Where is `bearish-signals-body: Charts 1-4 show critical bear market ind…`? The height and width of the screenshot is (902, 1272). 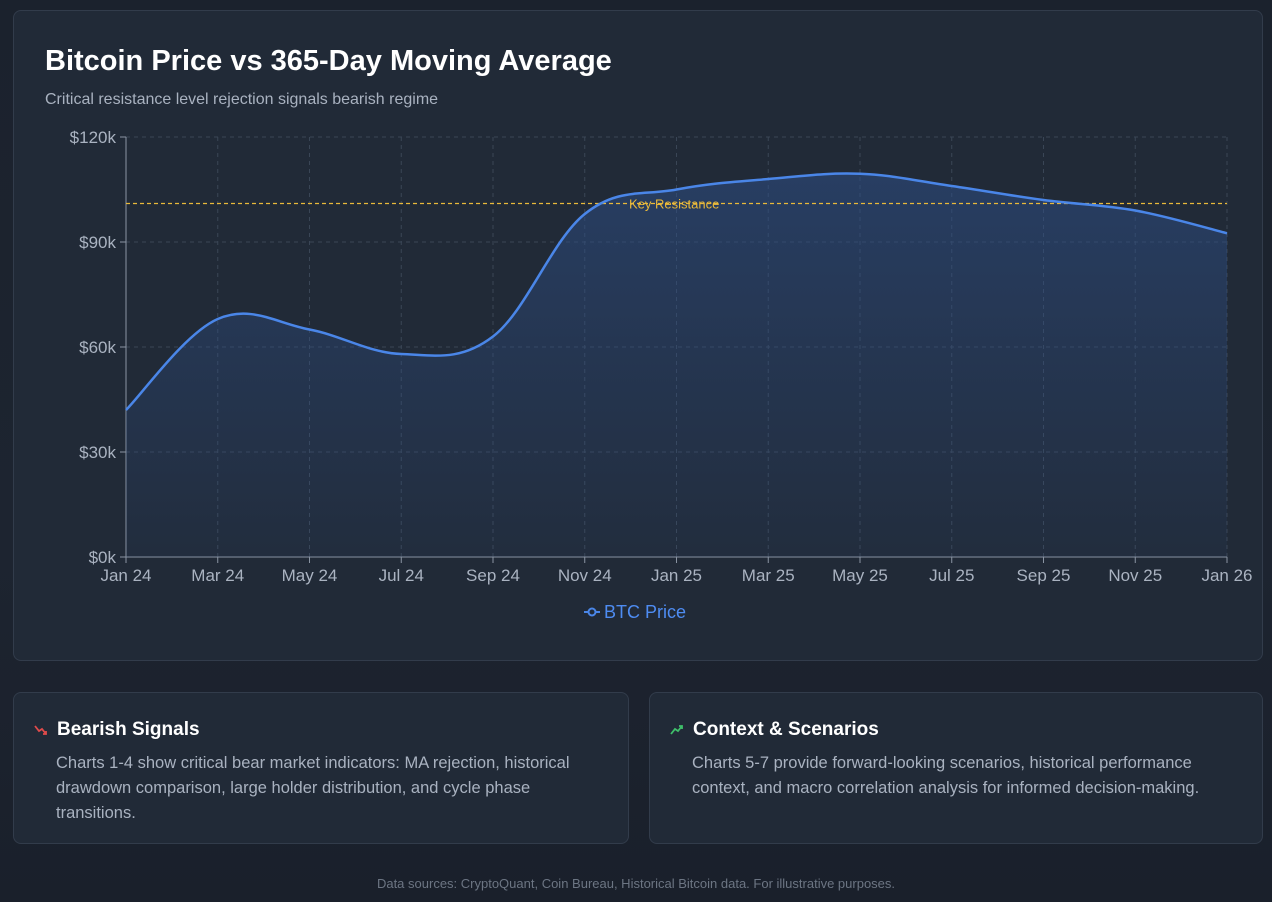 bearish-signals-body: Charts 1-4 show critical bear market ind… is located at coordinates (313, 788).